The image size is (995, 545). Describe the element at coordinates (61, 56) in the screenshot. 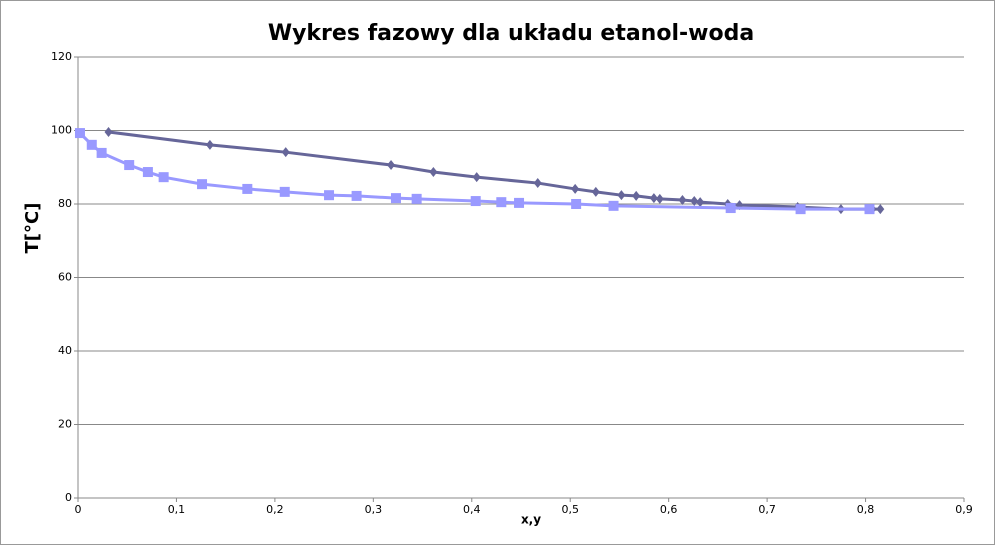

I see `y-tick-label: 120` at that location.